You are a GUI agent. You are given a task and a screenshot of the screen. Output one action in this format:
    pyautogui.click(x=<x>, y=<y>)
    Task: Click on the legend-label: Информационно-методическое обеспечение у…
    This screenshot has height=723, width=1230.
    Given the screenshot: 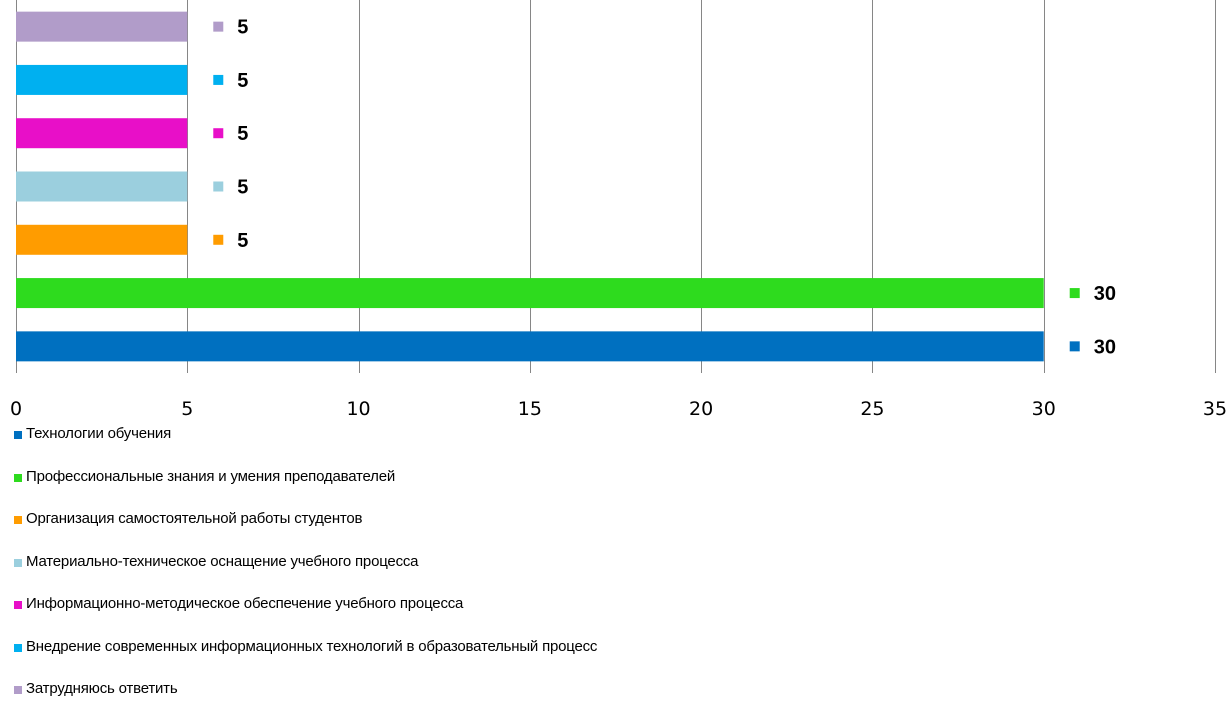 What is the action you would take?
    pyautogui.click(x=245, y=603)
    